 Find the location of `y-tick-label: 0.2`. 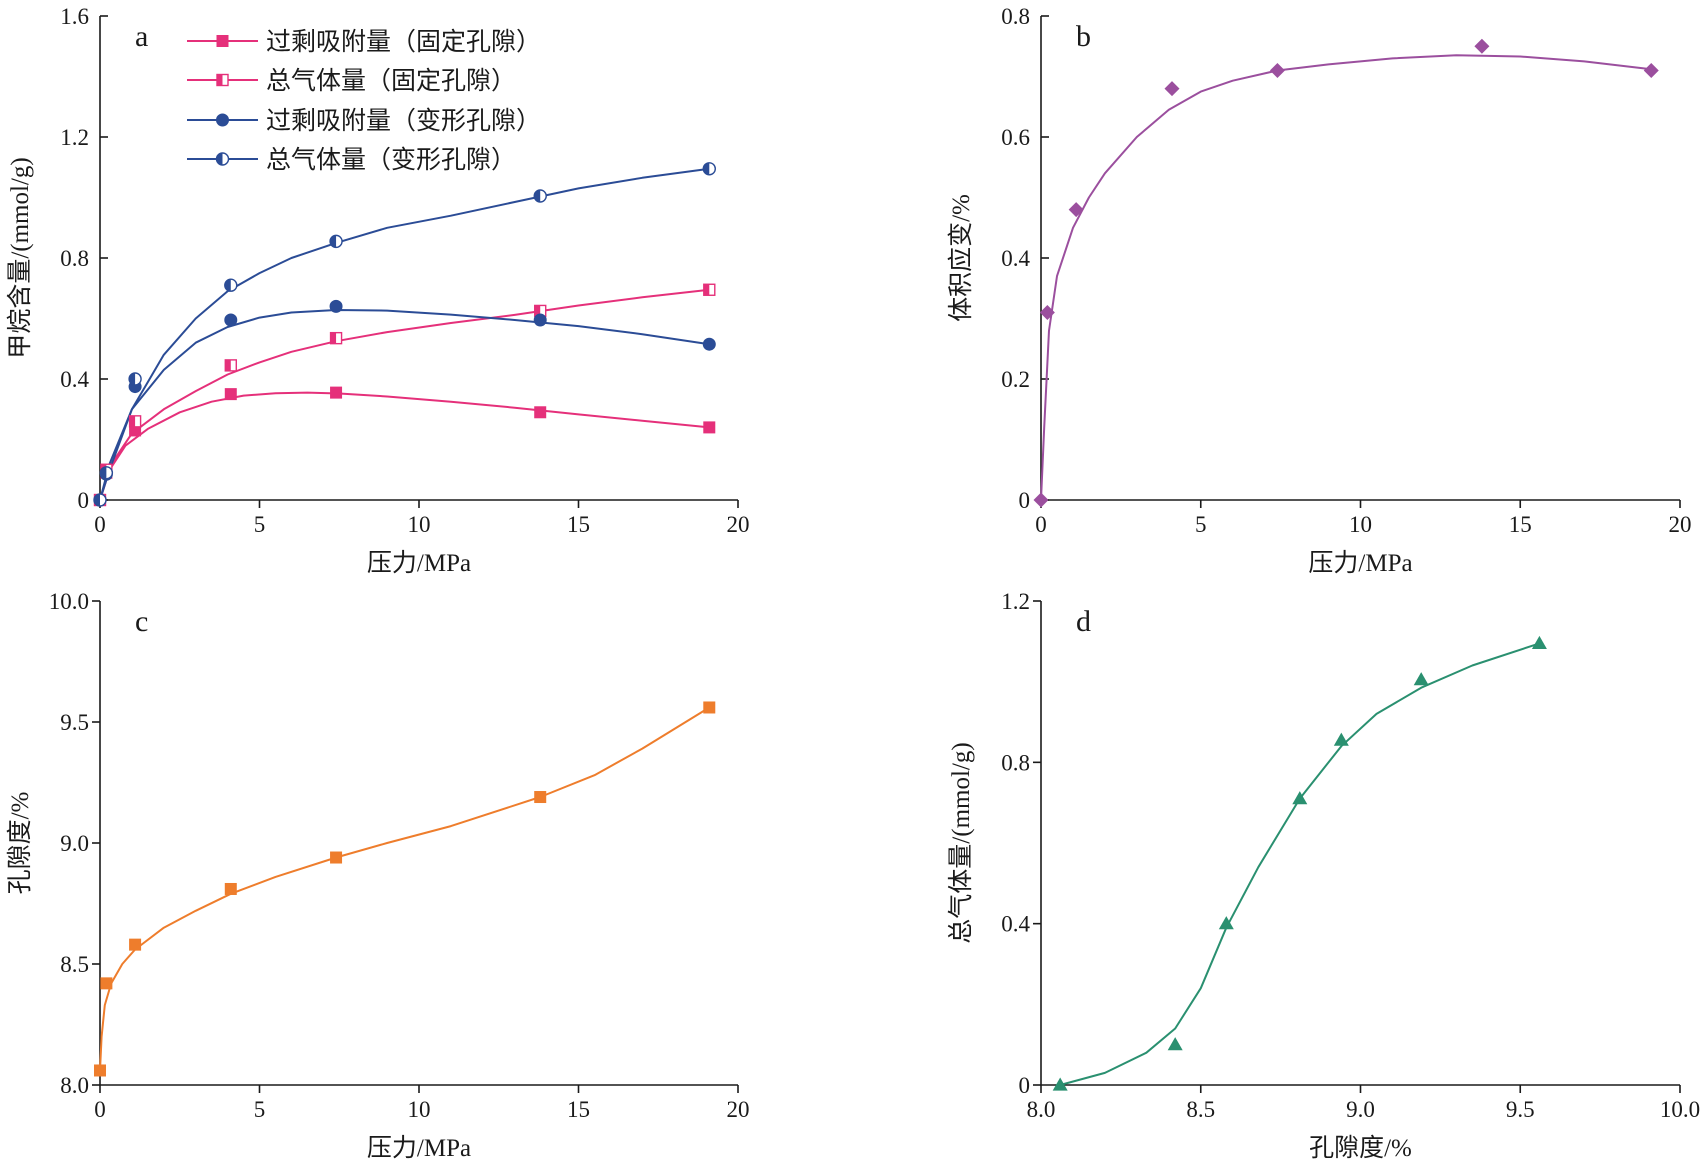

y-tick-label: 0.2 is located at coordinates (1015, 379).